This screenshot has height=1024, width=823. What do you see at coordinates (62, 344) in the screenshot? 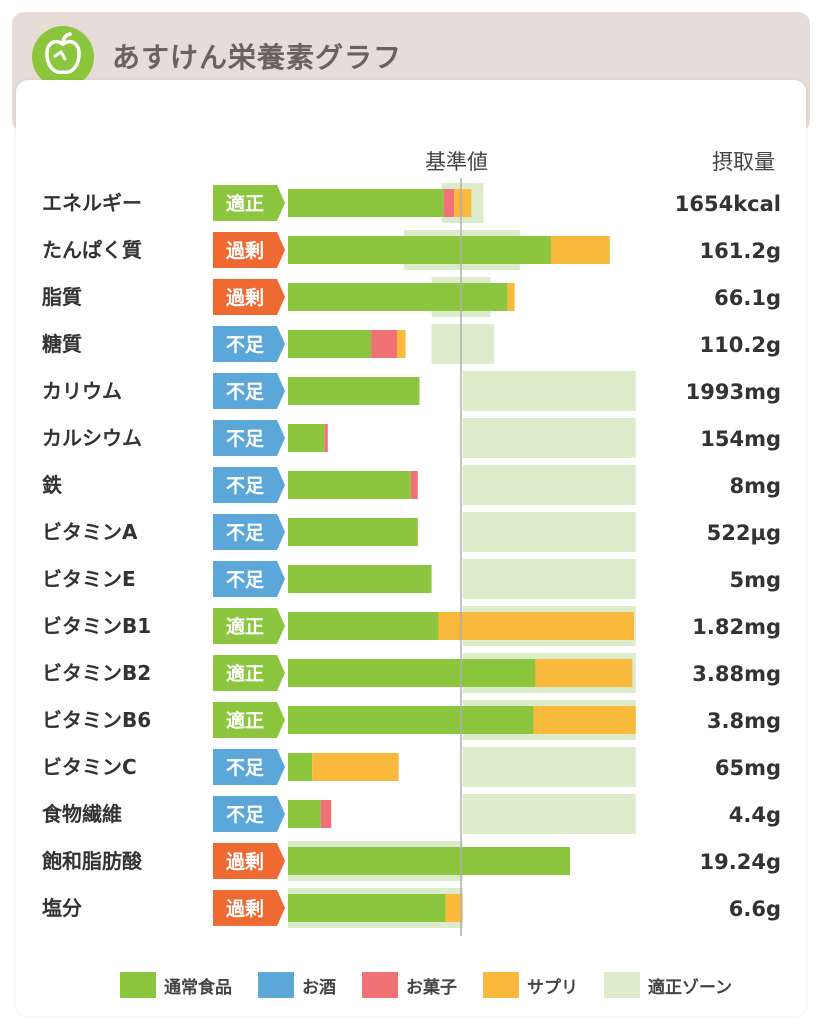
I see `nutrient-name: 糖質` at bounding box center [62, 344].